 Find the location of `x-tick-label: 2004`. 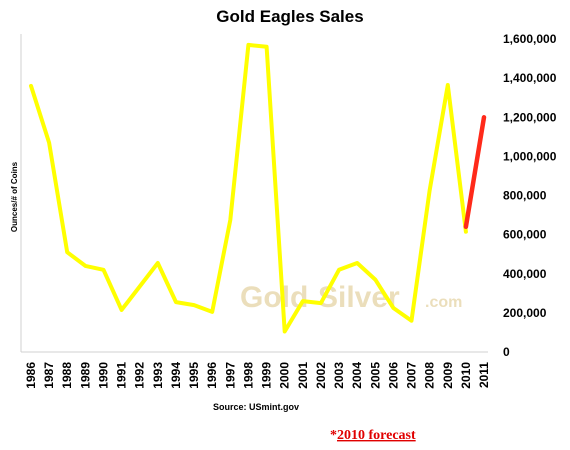

x-tick-label: 2004 is located at coordinates (357, 375).